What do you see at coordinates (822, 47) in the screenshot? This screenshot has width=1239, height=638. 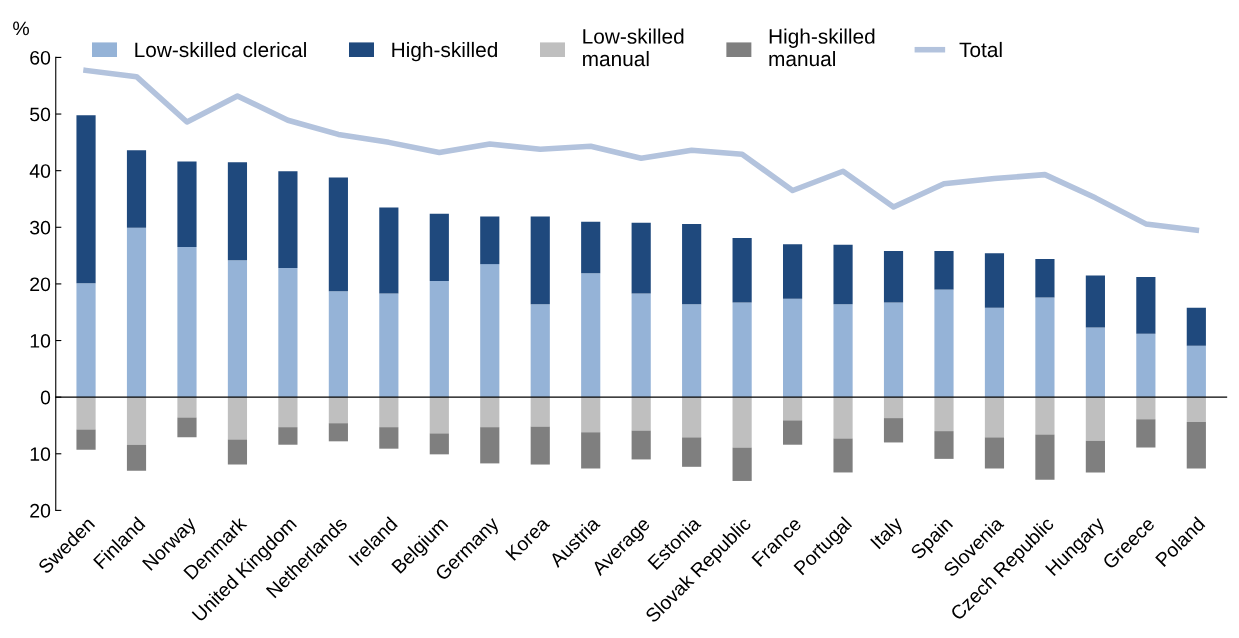 I see `legend-label: High-skilled manual` at bounding box center [822, 47].